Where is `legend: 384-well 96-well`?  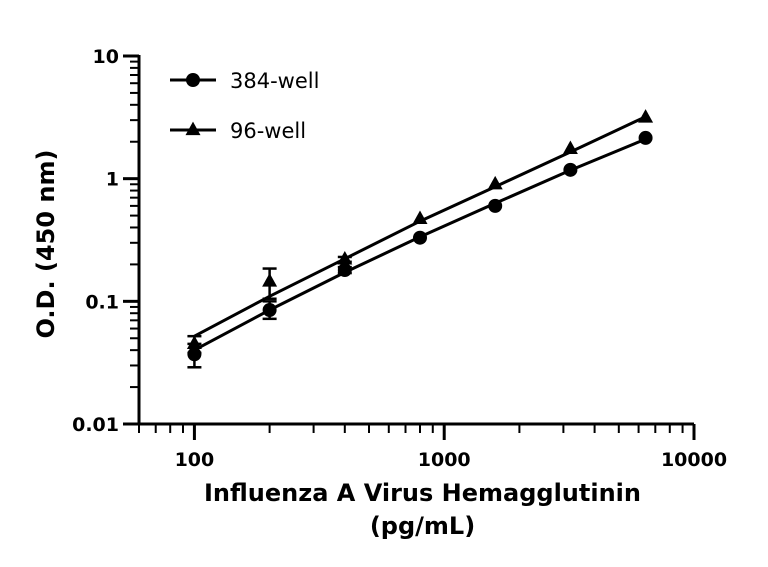 legend: 384-well 96-well is located at coordinates (244, 106).